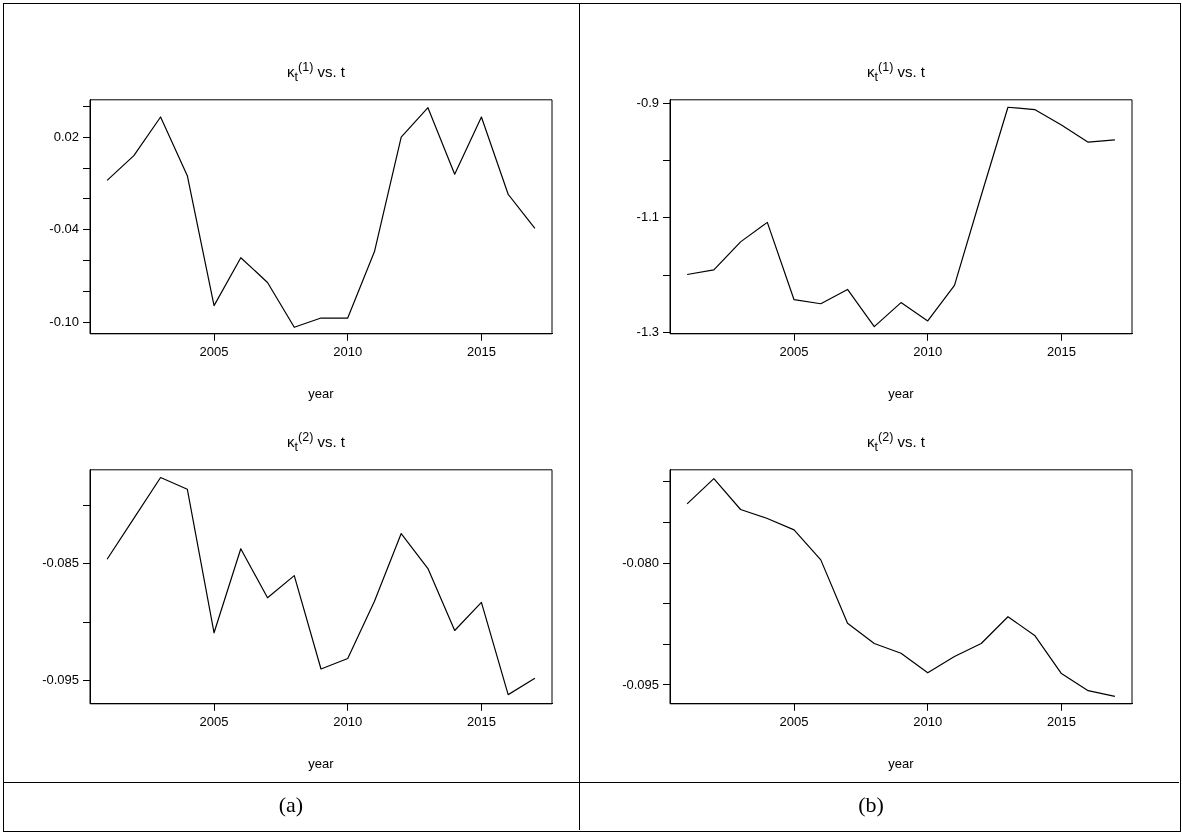 This screenshot has width=1182, height=834. What do you see at coordinates (647, 217) in the screenshot?
I see `y-tick-label: -1.1` at bounding box center [647, 217].